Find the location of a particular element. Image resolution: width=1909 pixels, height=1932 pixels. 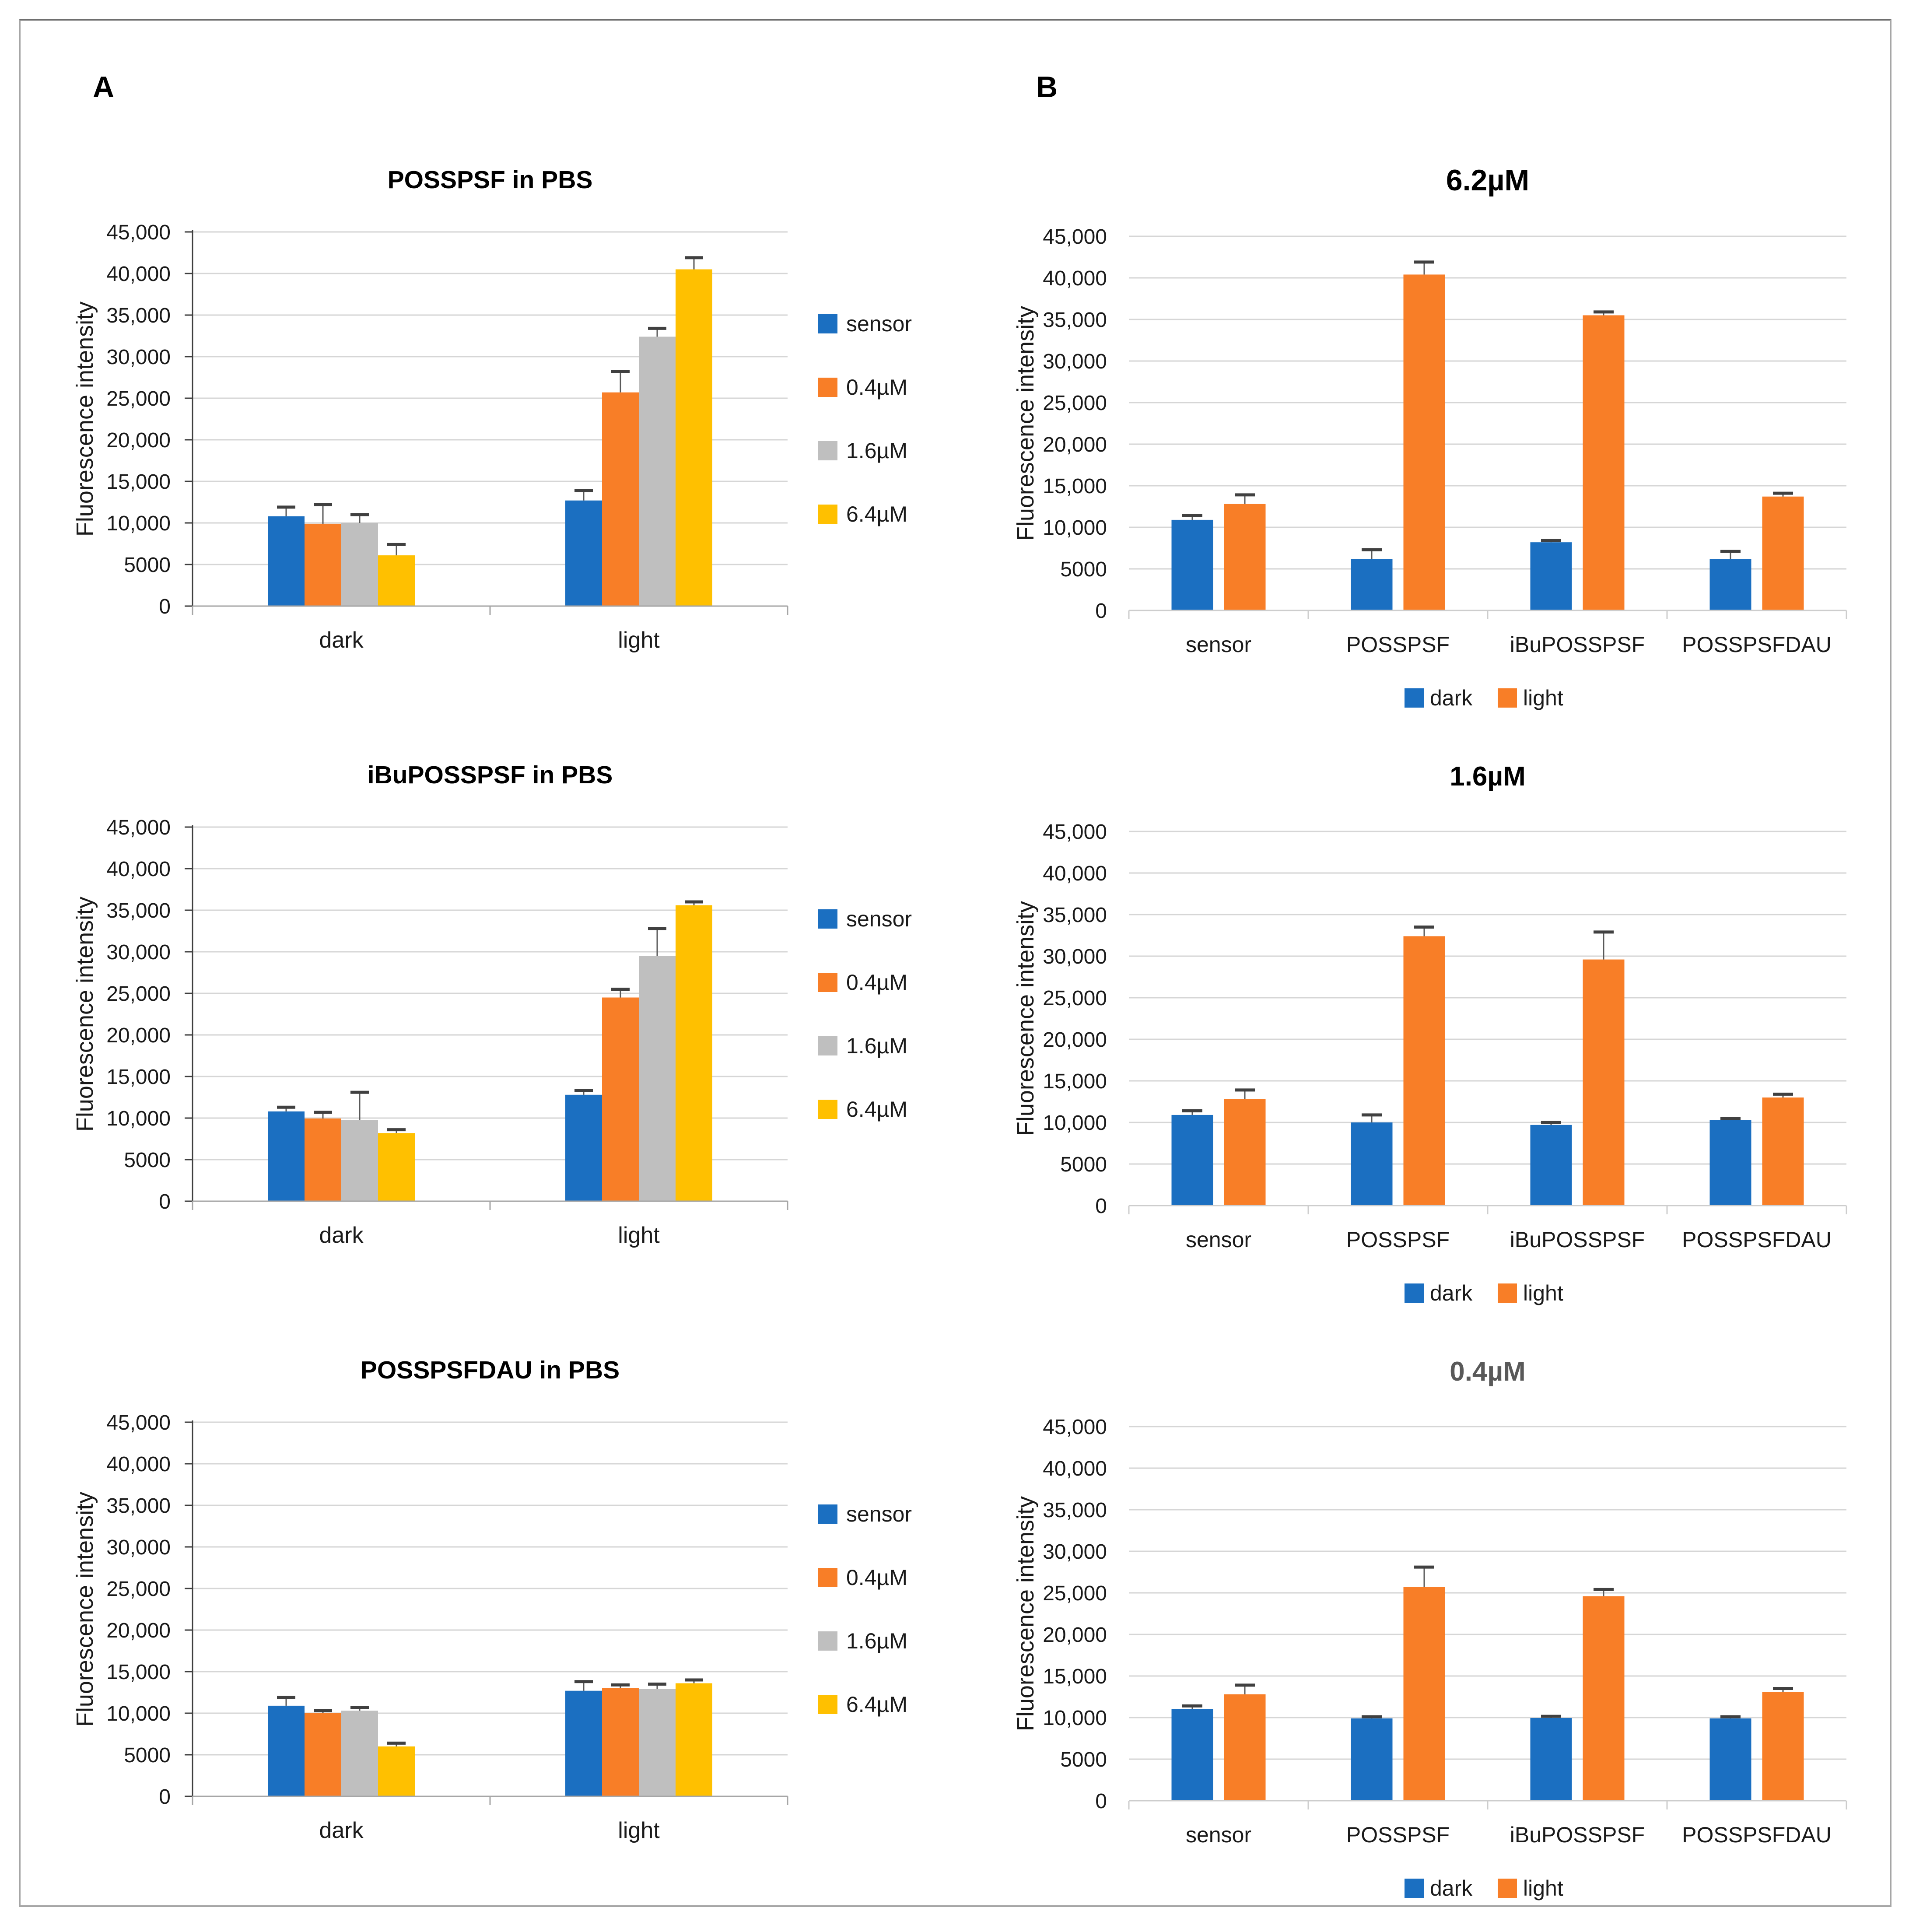

legend-label-light: light is located at coordinates (1543, 698).